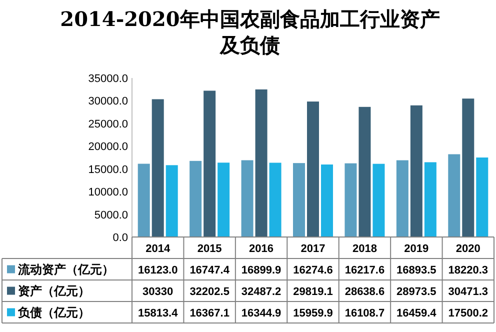 The width and height of the screenshot is (496, 332). What do you see at coordinates (416, 248) in the screenshot?
I see `x-tick-label: 2019` at bounding box center [416, 248].